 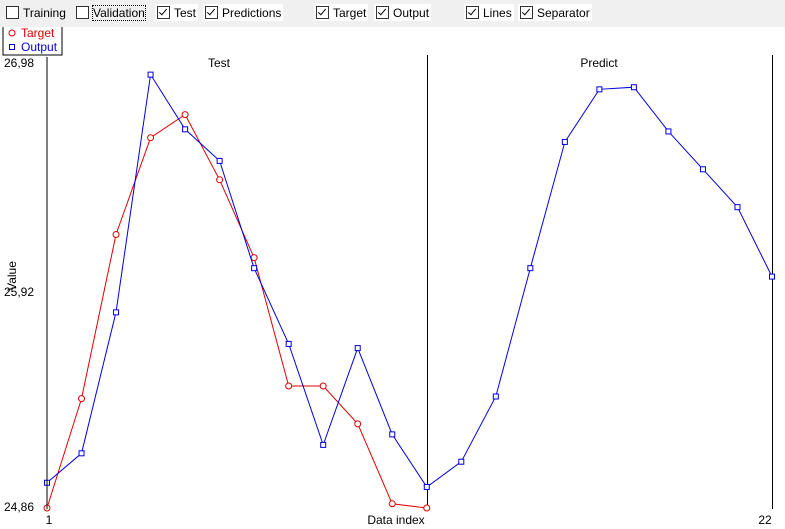 I want to click on target-checkbox-box, so click(x=322, y=12).